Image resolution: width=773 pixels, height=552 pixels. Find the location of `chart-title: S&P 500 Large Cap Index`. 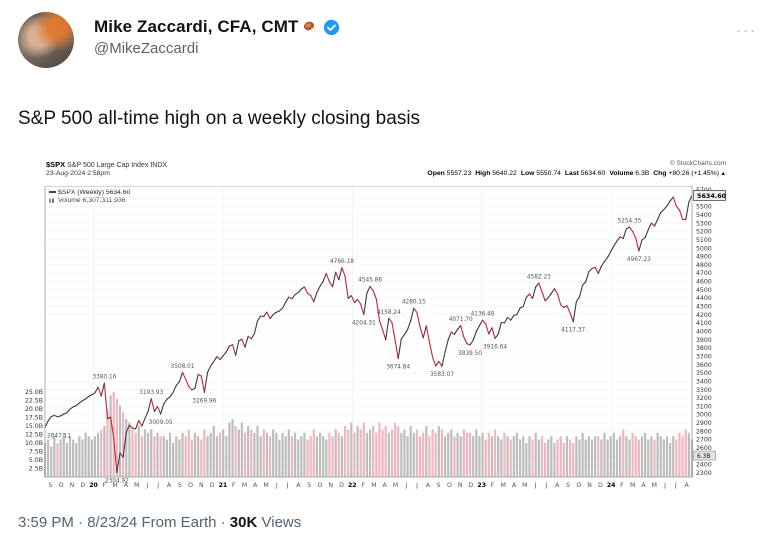

chart-title: S&P 500 Large Cap Index is located at coordinates (108, 165).